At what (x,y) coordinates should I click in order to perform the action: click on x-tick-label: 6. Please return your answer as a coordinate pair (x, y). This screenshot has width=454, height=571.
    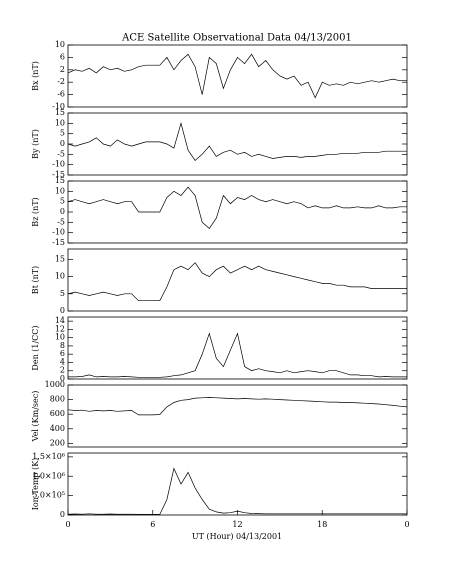
    Looking at the image, I should click on (152, 524).